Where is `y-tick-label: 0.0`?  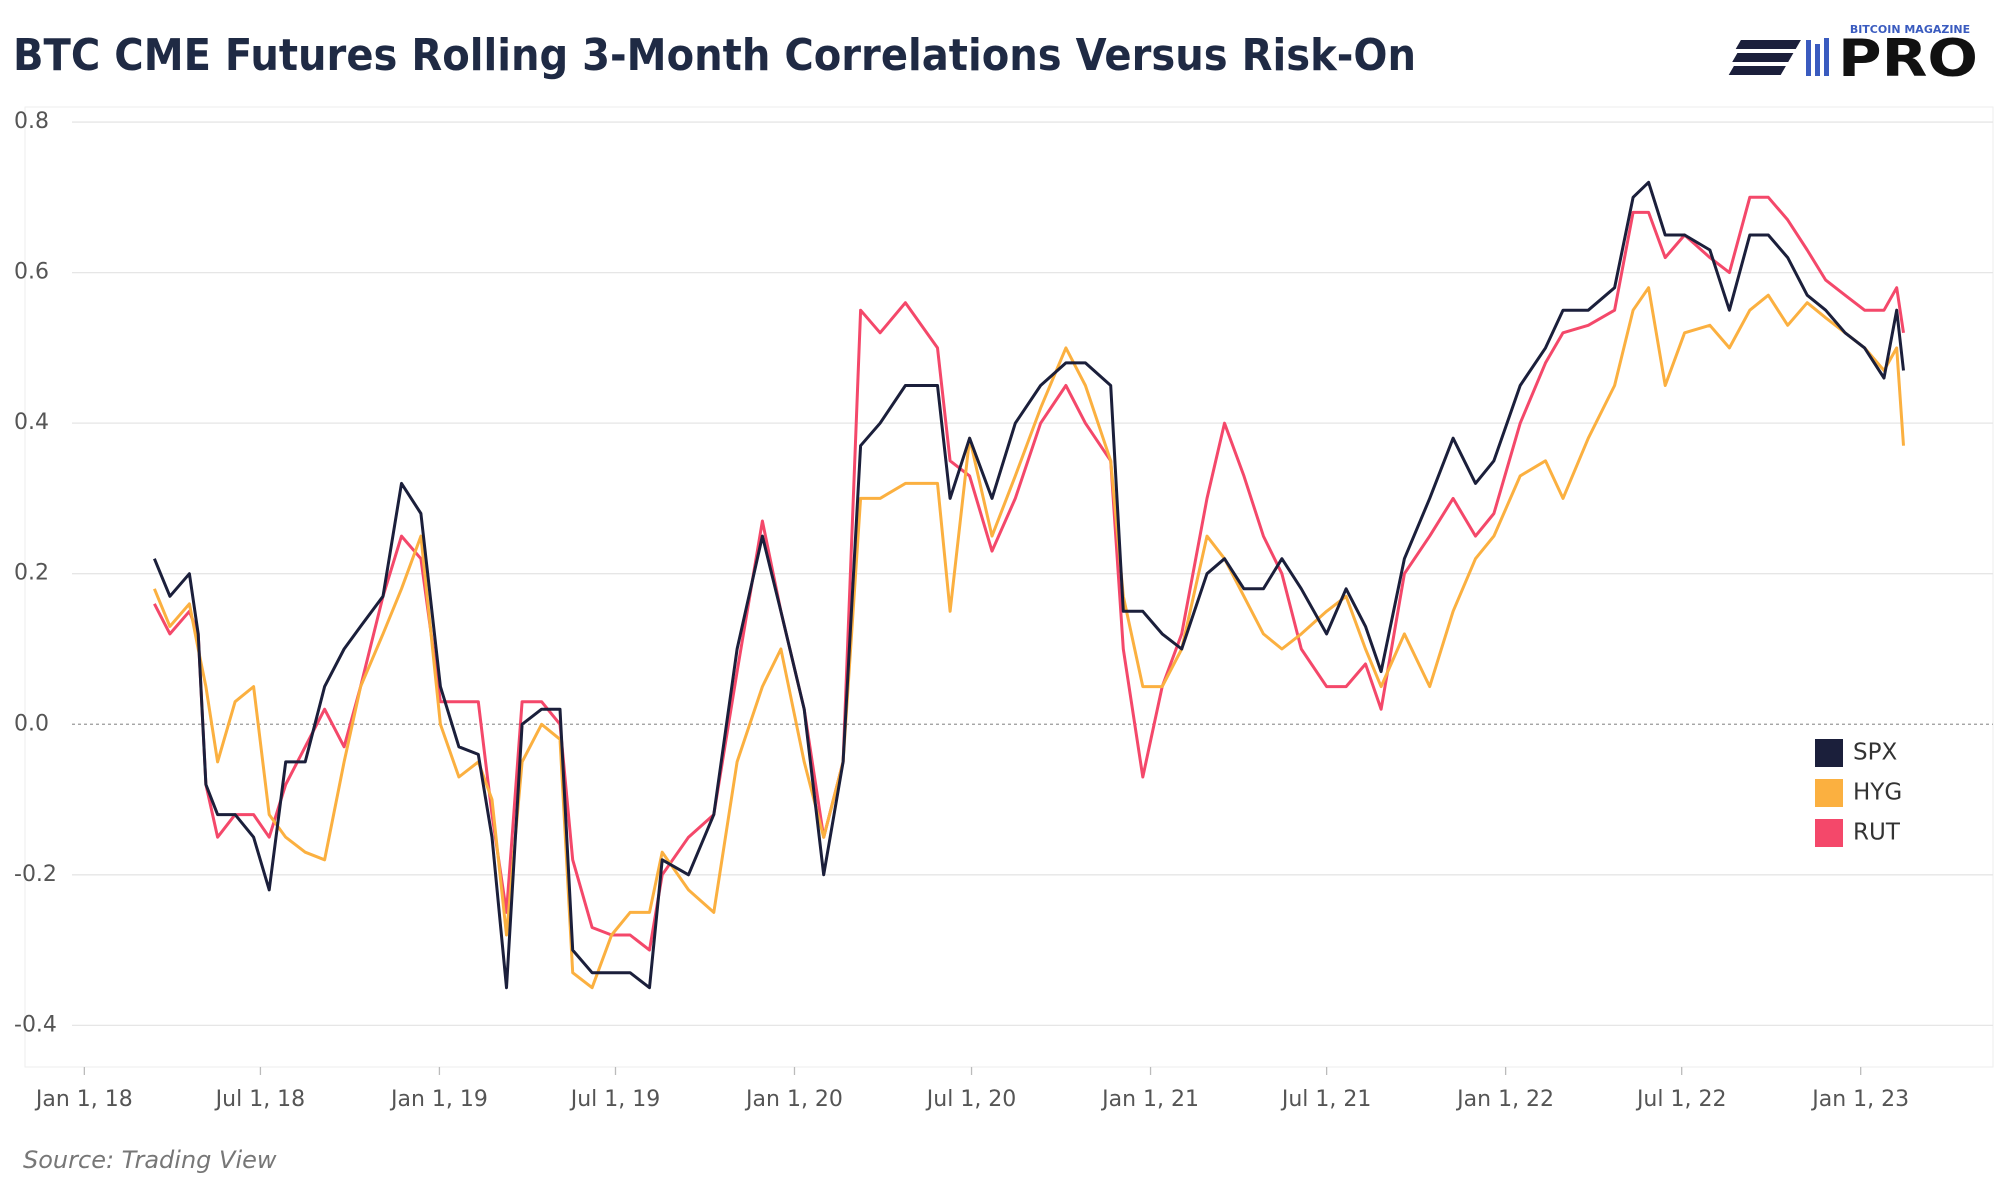
y-tick-label: 0.0 is located at coordinates (31, 723).